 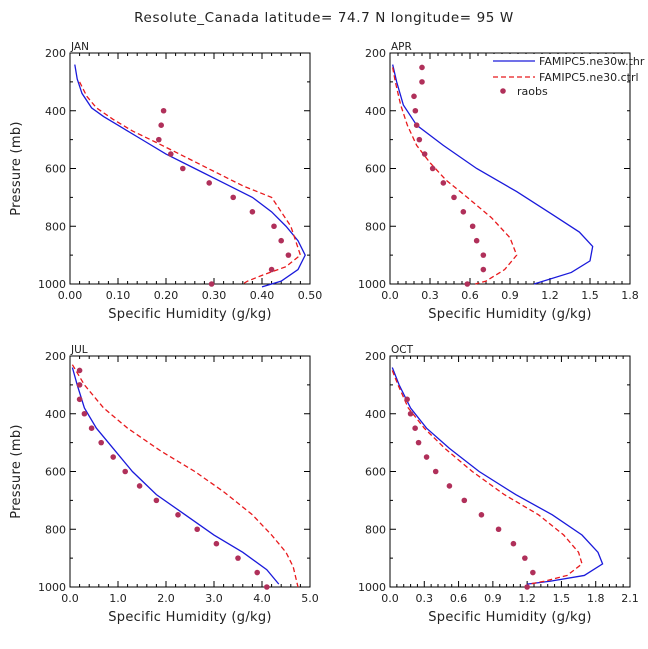 What do you see at coordinates (592, 61) in the screenshot?
I see `legend-label: FAMIPC5.ne30w.thr` at bounding box center [592, 61].